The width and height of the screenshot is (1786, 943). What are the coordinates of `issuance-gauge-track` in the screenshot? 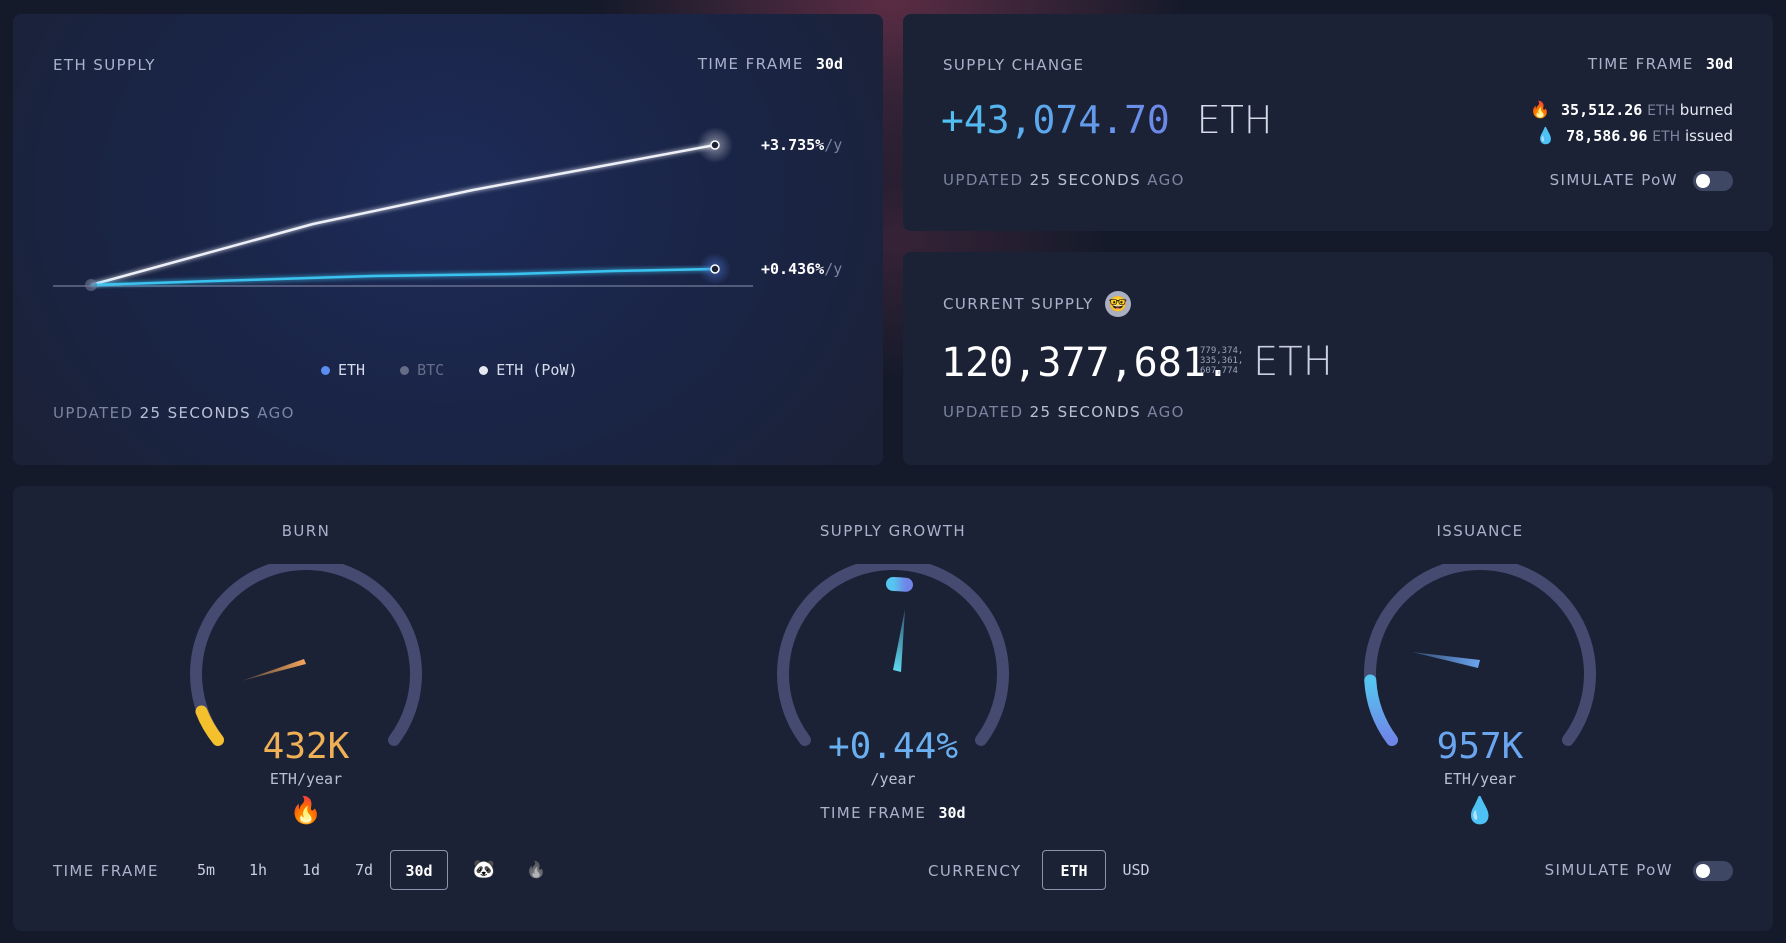 It's located at (1480, 655).